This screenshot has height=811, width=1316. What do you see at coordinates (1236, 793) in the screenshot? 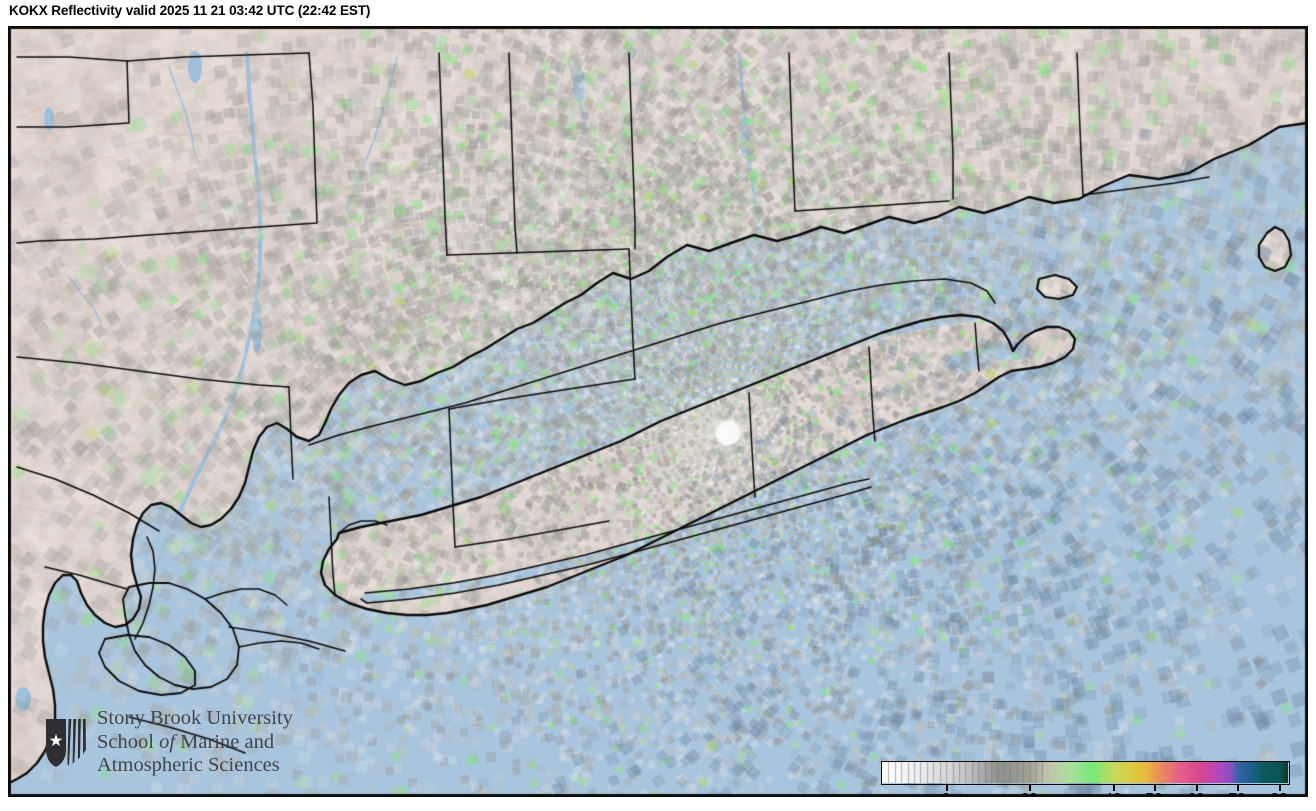
I see `colorbar-label-70: 70` at bounding box center [1236, 793].